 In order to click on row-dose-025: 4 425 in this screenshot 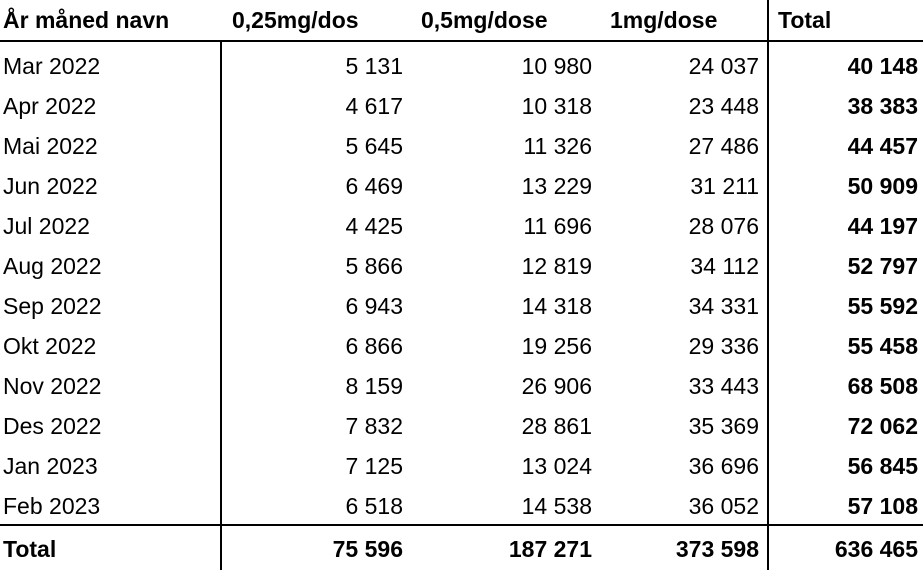, I will do `click(374, 226)`.